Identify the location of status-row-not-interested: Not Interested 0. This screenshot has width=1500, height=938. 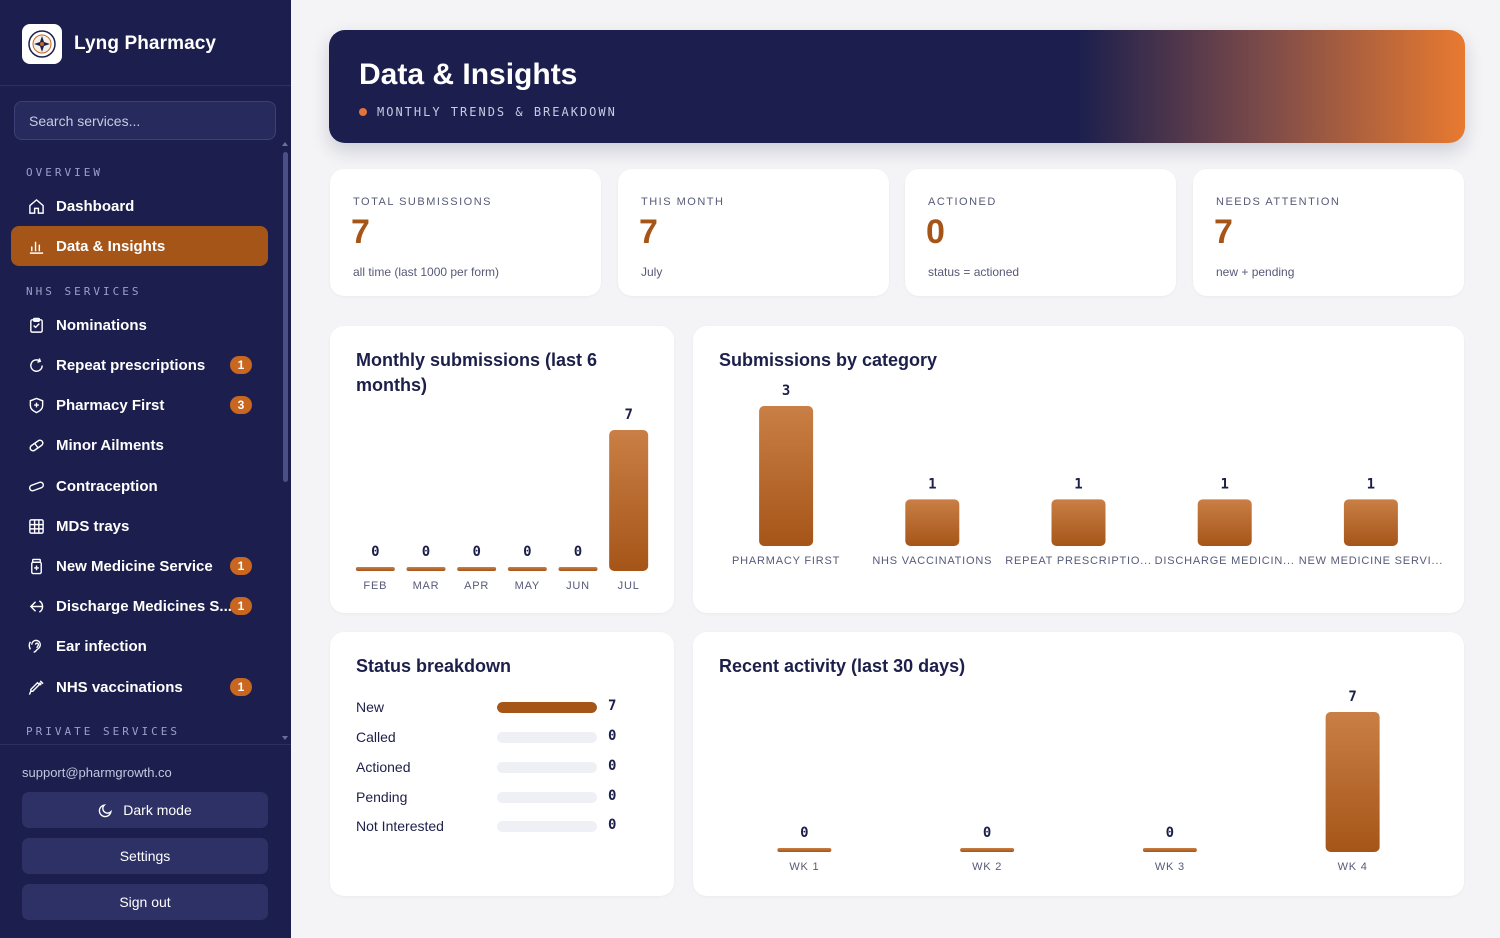
(501, 826).